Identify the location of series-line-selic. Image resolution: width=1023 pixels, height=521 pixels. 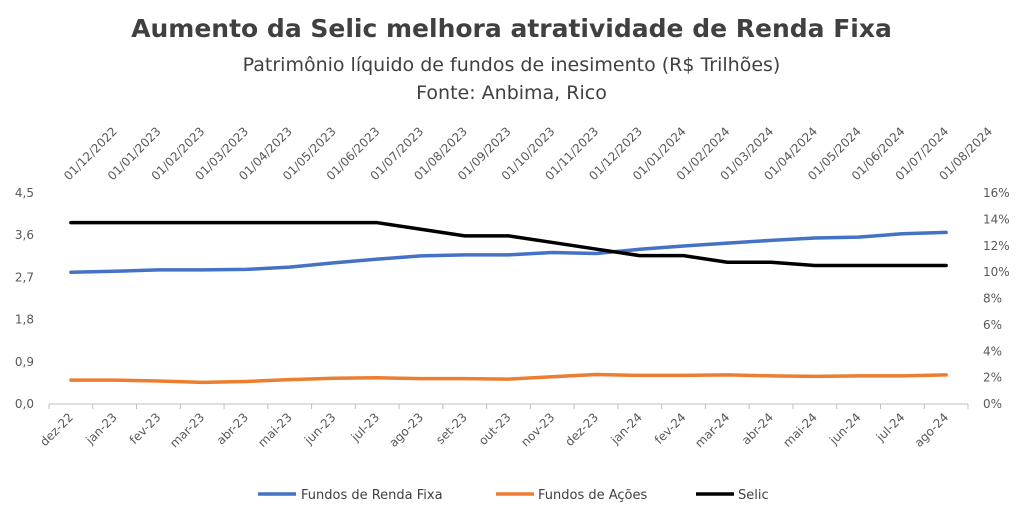
(508, 244).